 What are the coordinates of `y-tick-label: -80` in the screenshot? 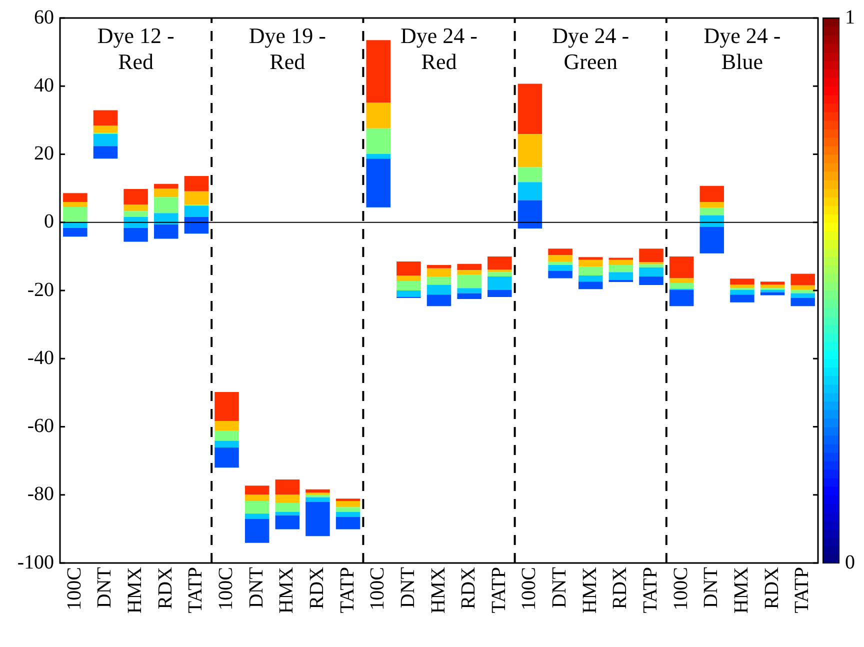 It's located at (40, 494).